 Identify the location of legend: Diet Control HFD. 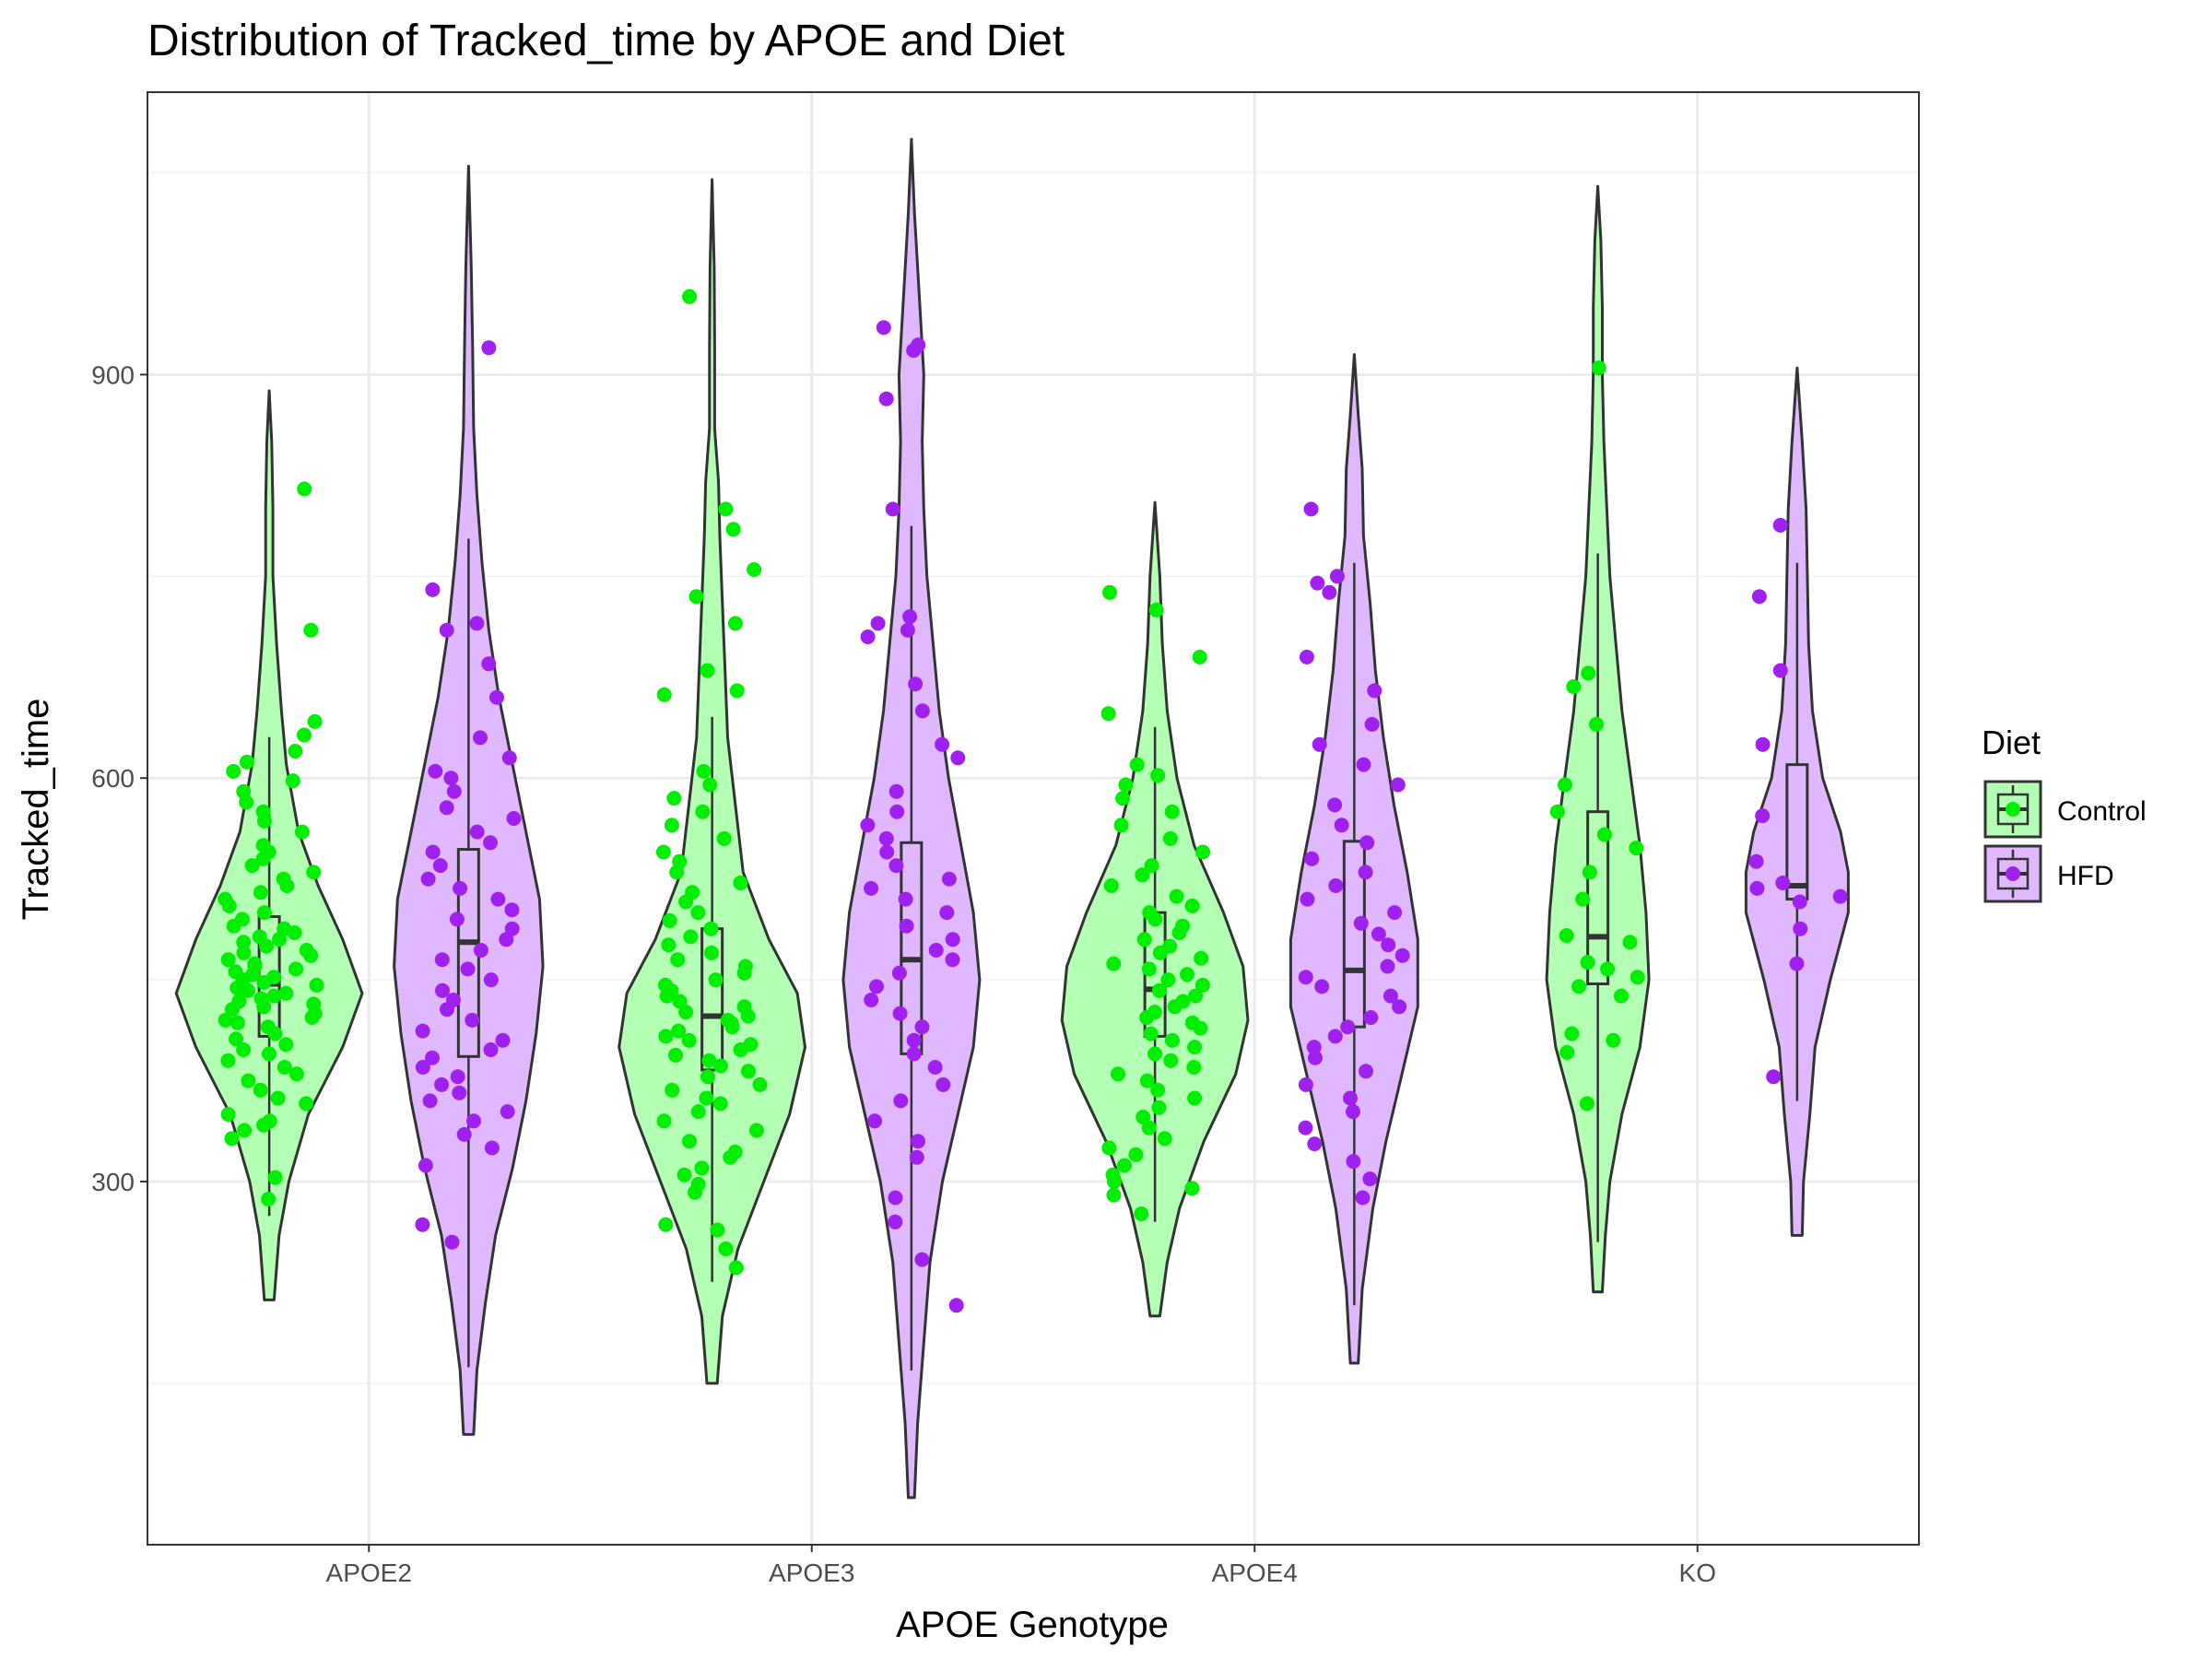
(2064, 813).